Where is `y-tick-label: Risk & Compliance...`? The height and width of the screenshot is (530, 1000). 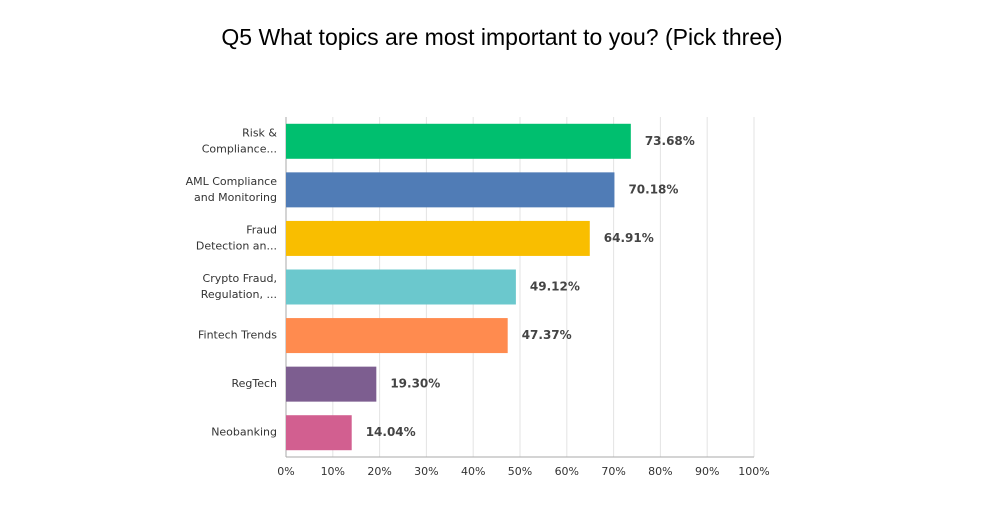 y-tick-label: Risk & Compliance... is located at coordinates (240, 140).